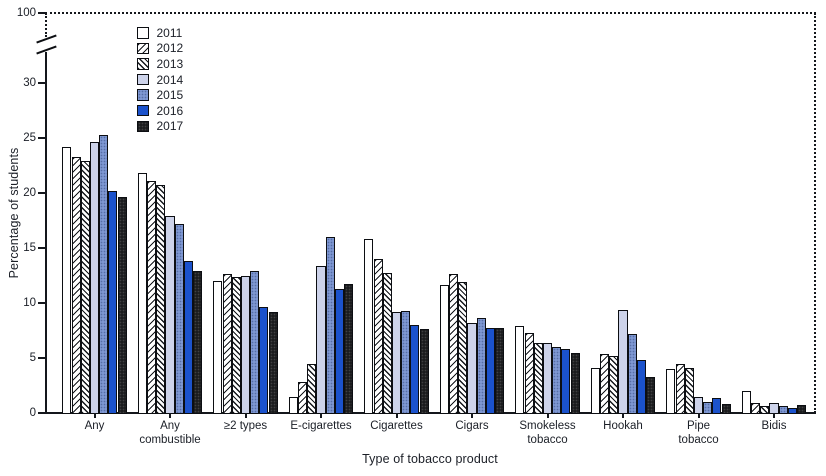 This screenshot has height=476, width=826. Describe the element at coordinates (46, 232) in the screenshot. I see `y-axis-line` at that location.